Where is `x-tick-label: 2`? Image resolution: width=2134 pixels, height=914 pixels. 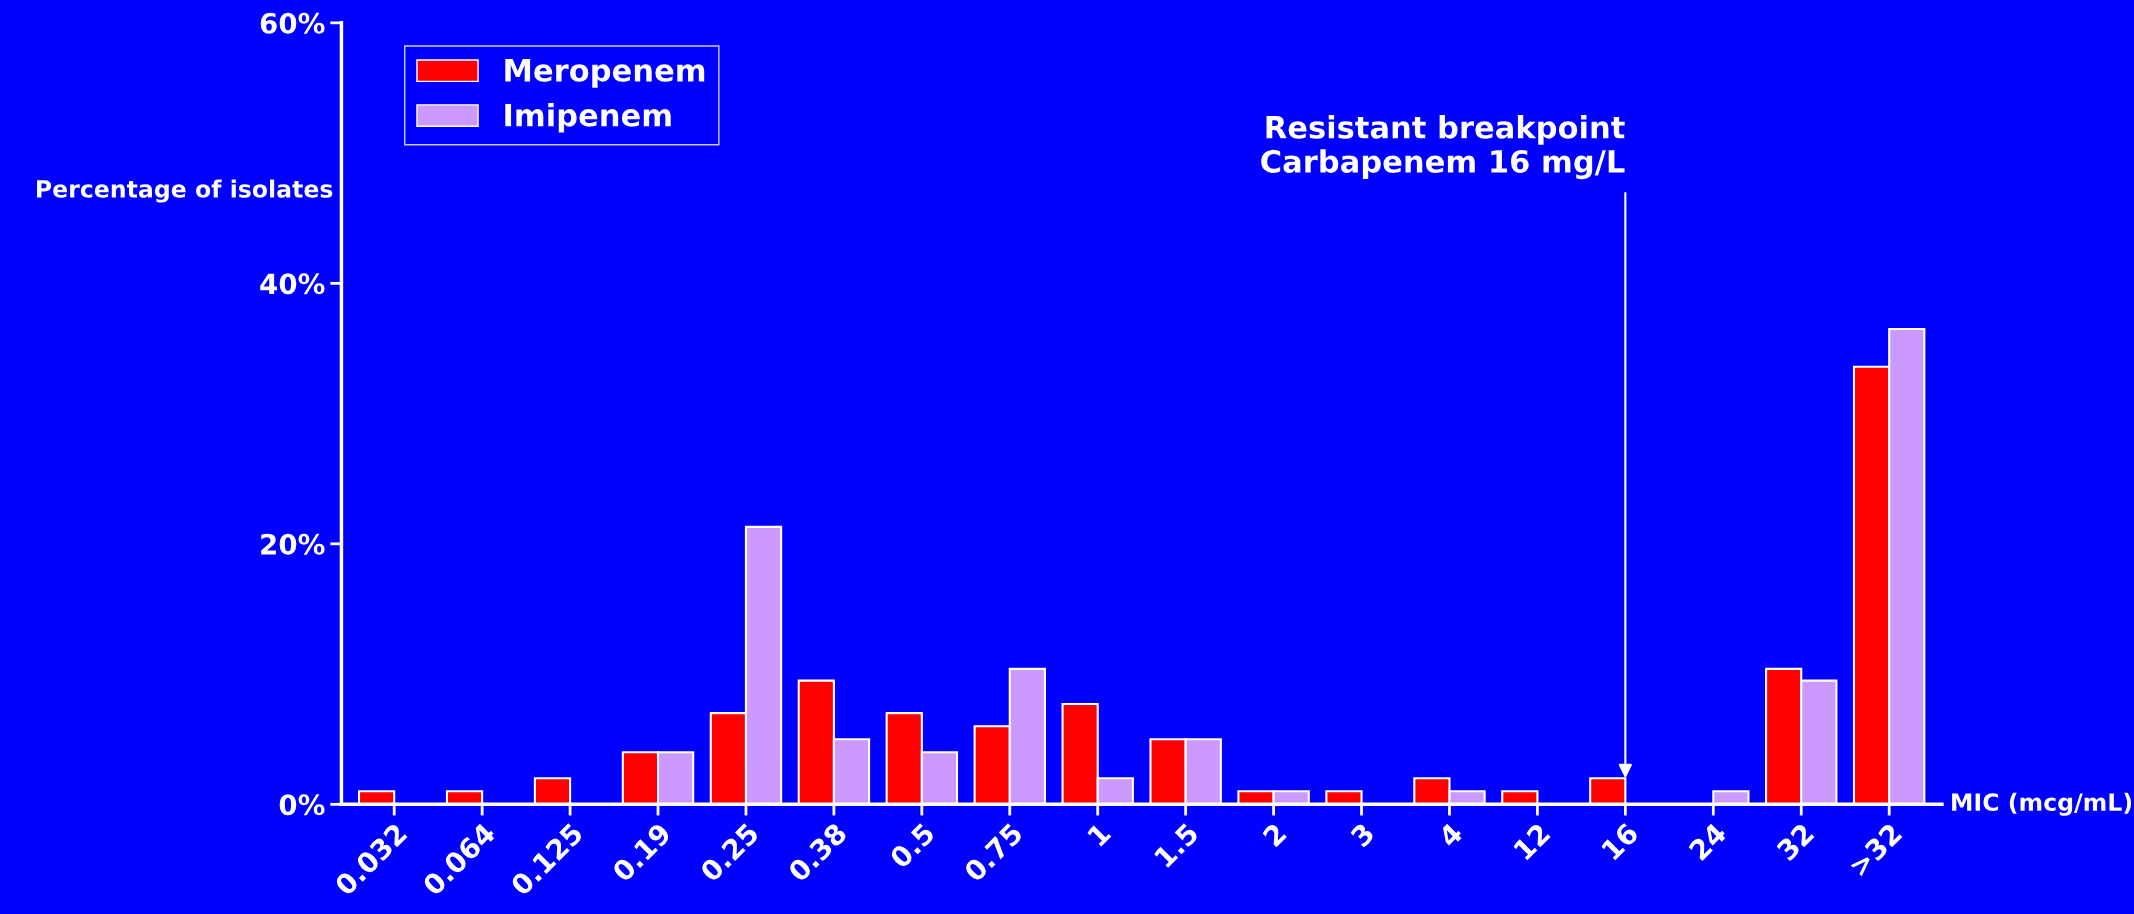
x-tick-label: 2 is located at coordinates (1274, 835).